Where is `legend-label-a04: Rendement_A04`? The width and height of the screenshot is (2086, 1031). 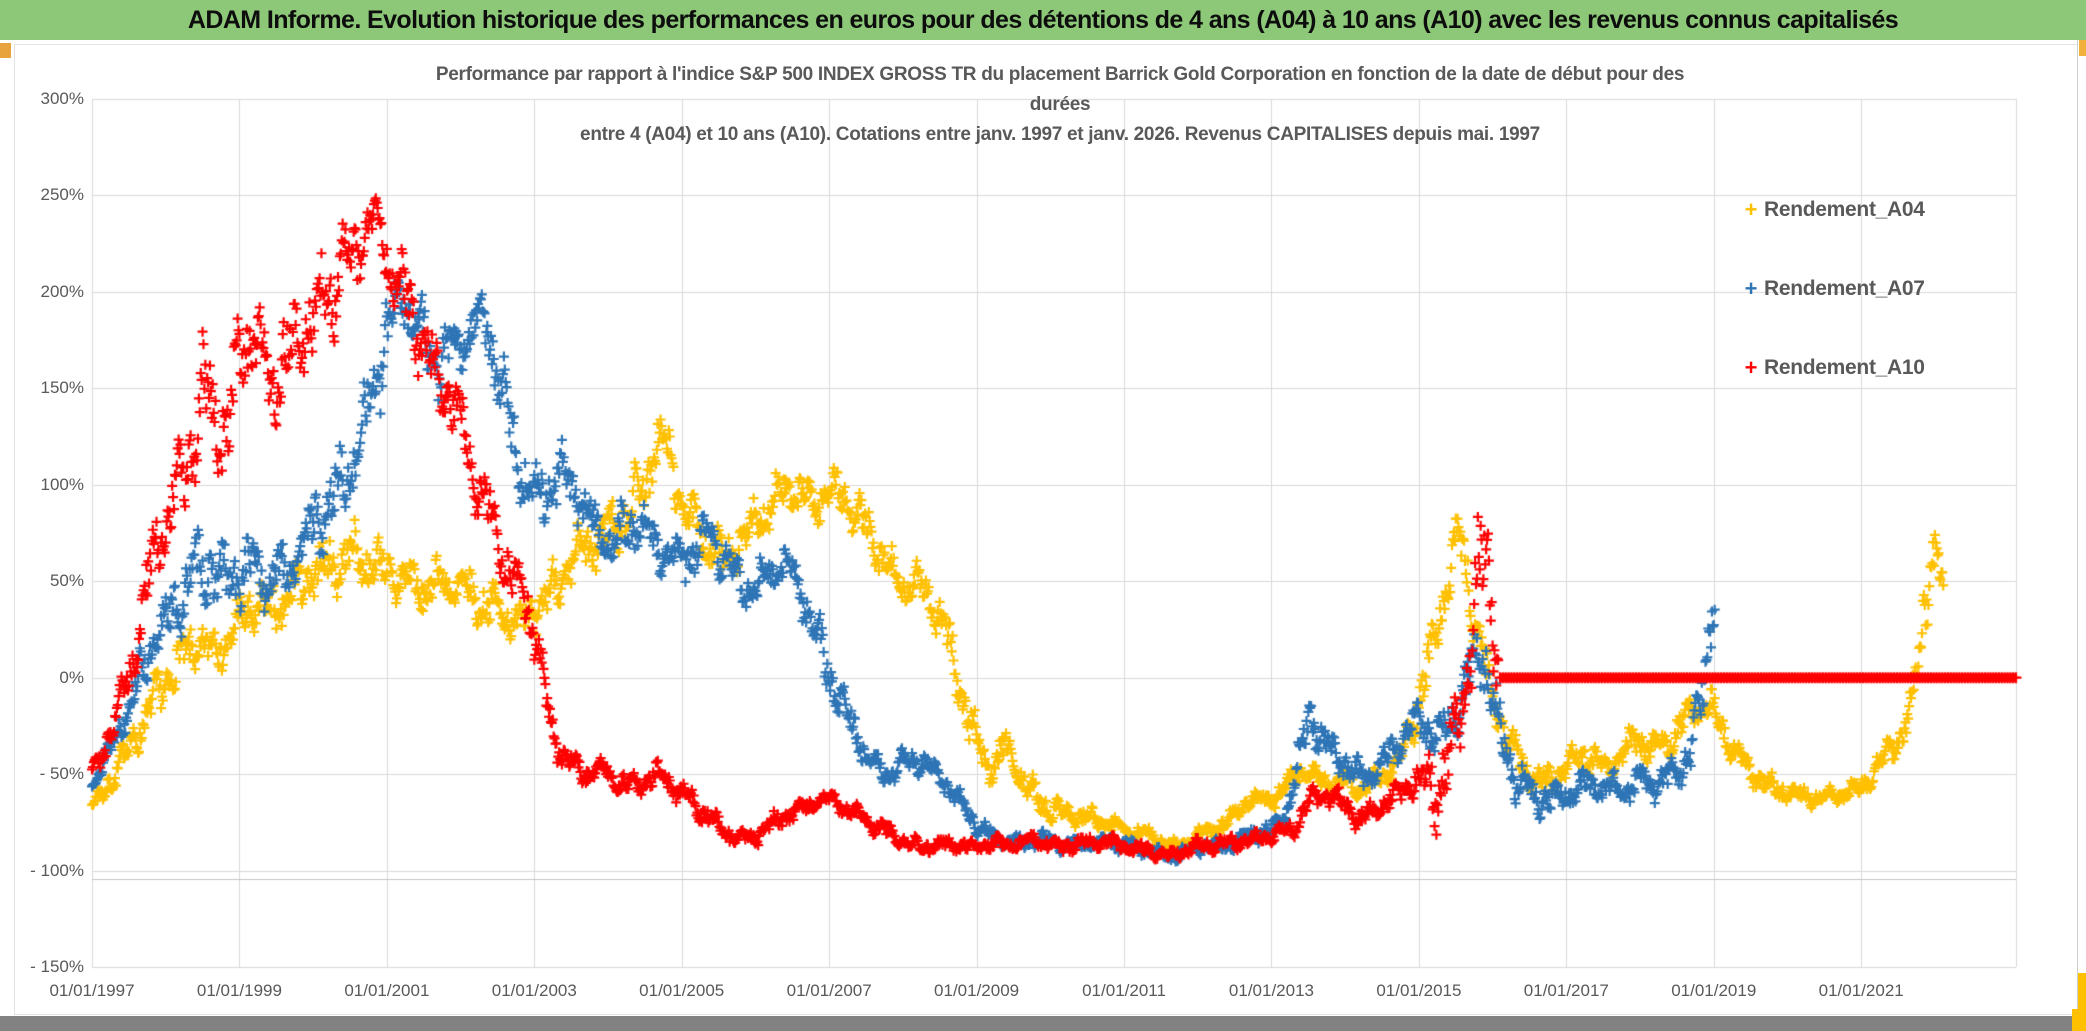
legend-label-a04: Rendement_A04 is located at coordinates (1844, 209).